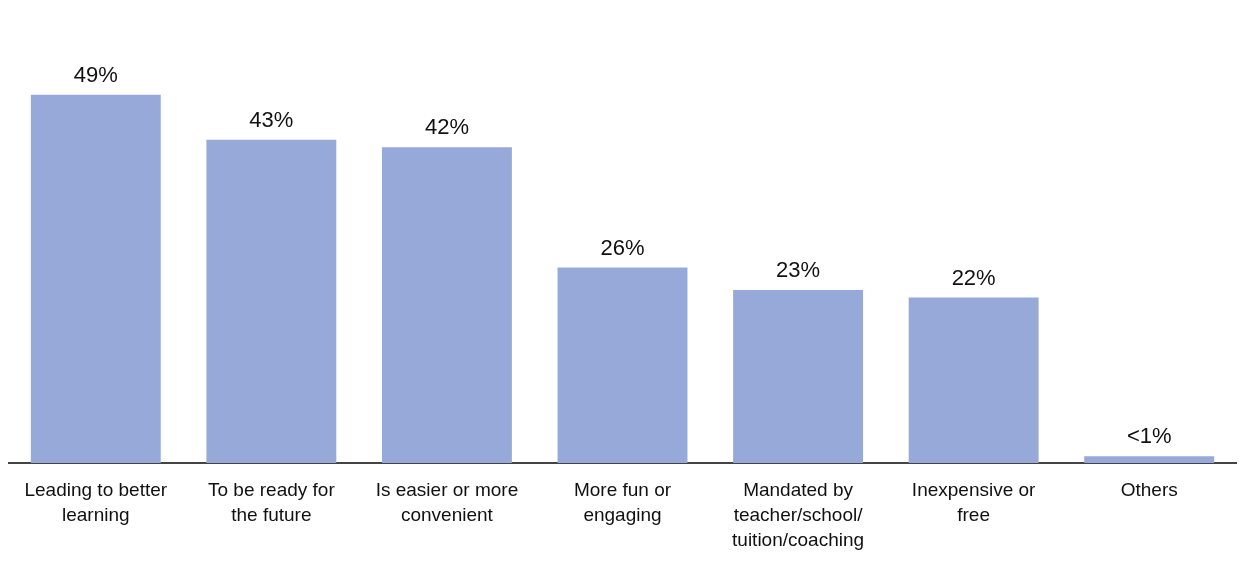 The image size is (1245, 577). I want to click on x-tick-label: More fun or engaging, so click(622, 502).